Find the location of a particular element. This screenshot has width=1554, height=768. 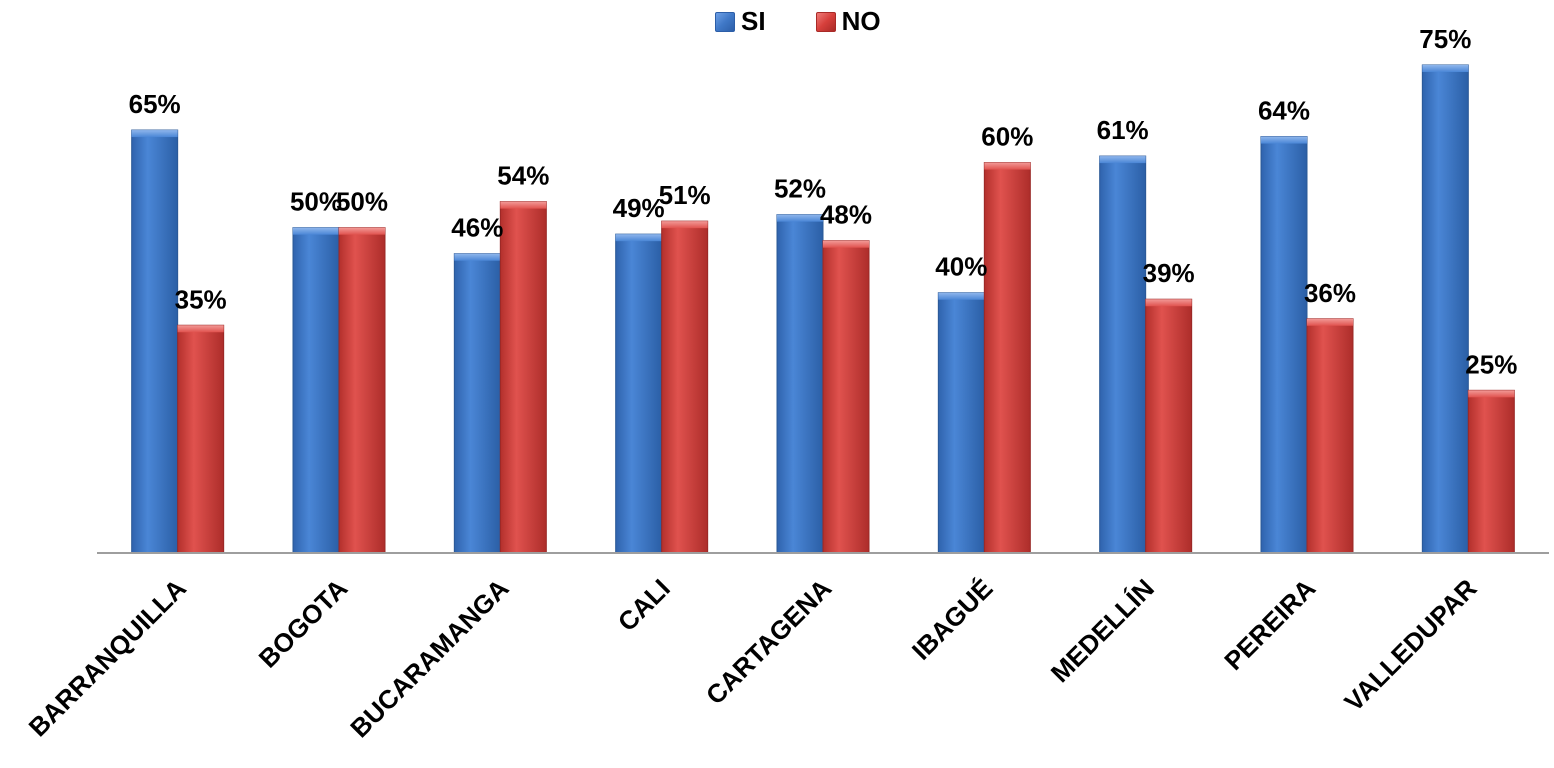

data-label-si-3: 49% is located at coordinates (639, 208).